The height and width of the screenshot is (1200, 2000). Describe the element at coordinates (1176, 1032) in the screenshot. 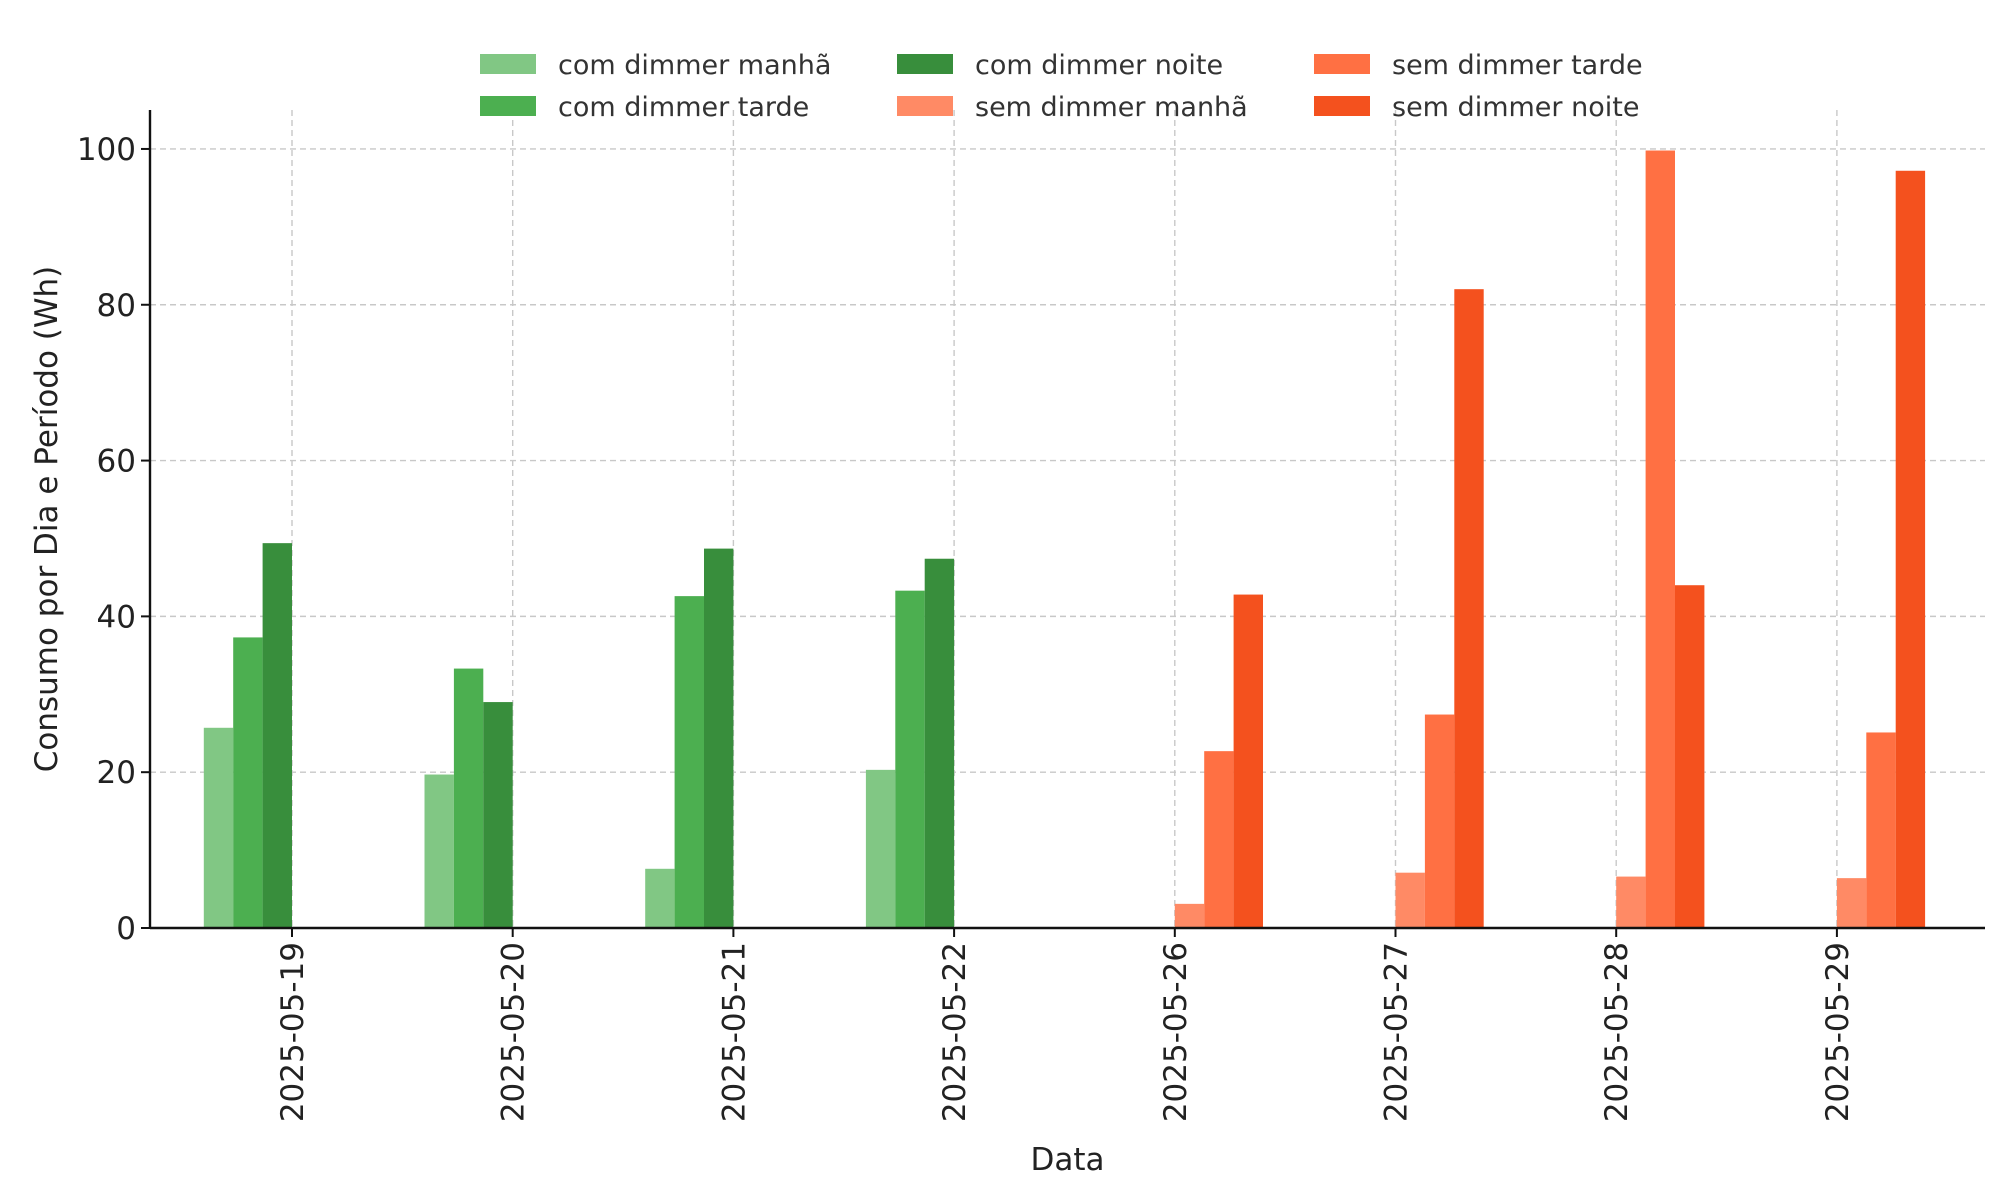

I see `x-tick-label: 2025-05-26` at that location.